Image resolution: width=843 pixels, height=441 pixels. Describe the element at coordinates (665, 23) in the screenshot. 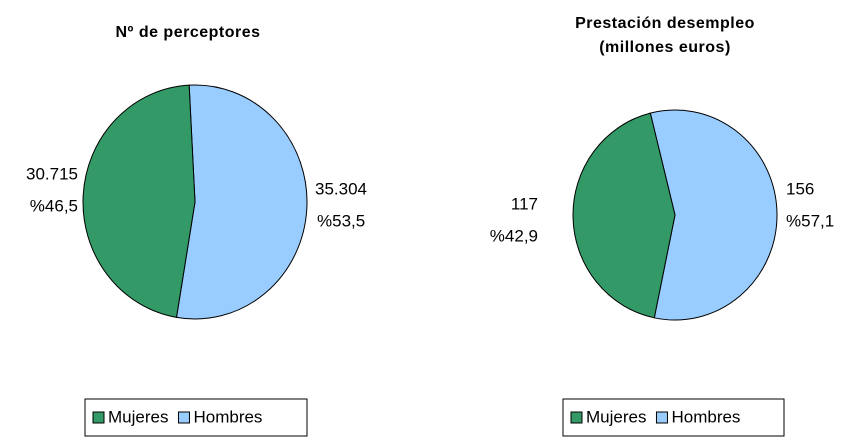

I see `chart-title: Prestación desempleo` at that location.